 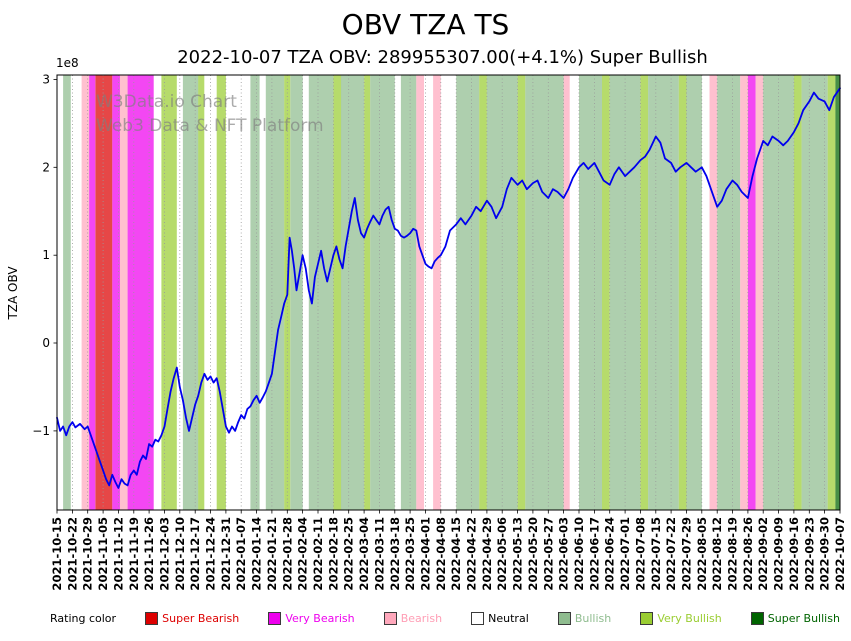 What do you see at coordinates (425, 24) in the screenshot?
I see `chart-title: OBV TZA TS` at bounding box center [425, 24].